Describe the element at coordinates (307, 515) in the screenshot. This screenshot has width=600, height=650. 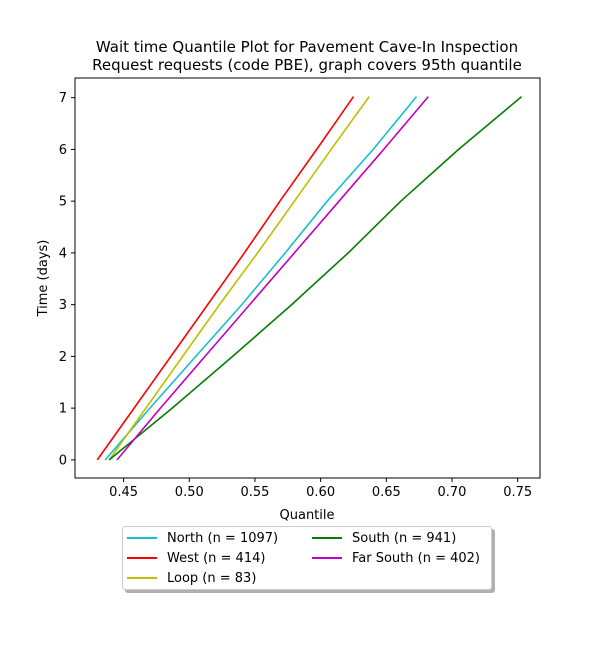
I see `x-axis-label: Quantile` at that location.